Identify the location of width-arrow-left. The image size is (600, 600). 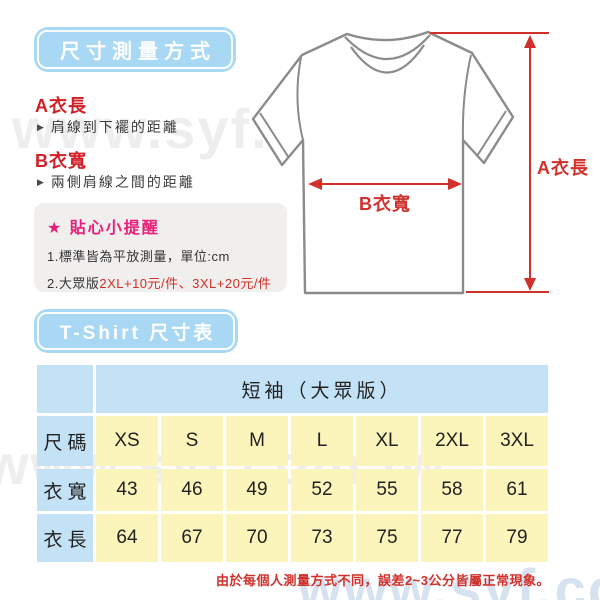
(315, 184).